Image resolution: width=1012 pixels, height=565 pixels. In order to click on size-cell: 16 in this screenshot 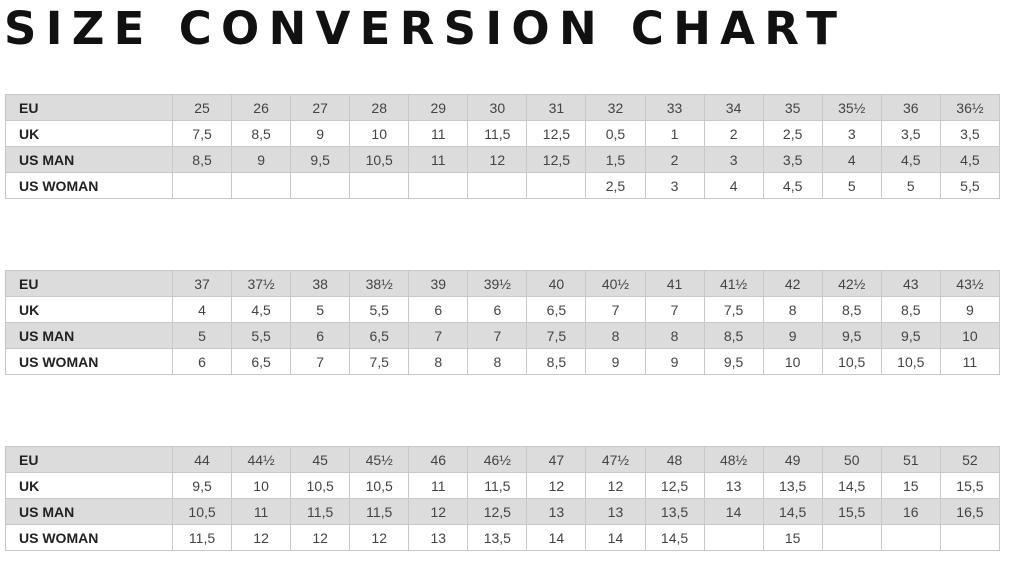, I will do `click(911, 511)`.